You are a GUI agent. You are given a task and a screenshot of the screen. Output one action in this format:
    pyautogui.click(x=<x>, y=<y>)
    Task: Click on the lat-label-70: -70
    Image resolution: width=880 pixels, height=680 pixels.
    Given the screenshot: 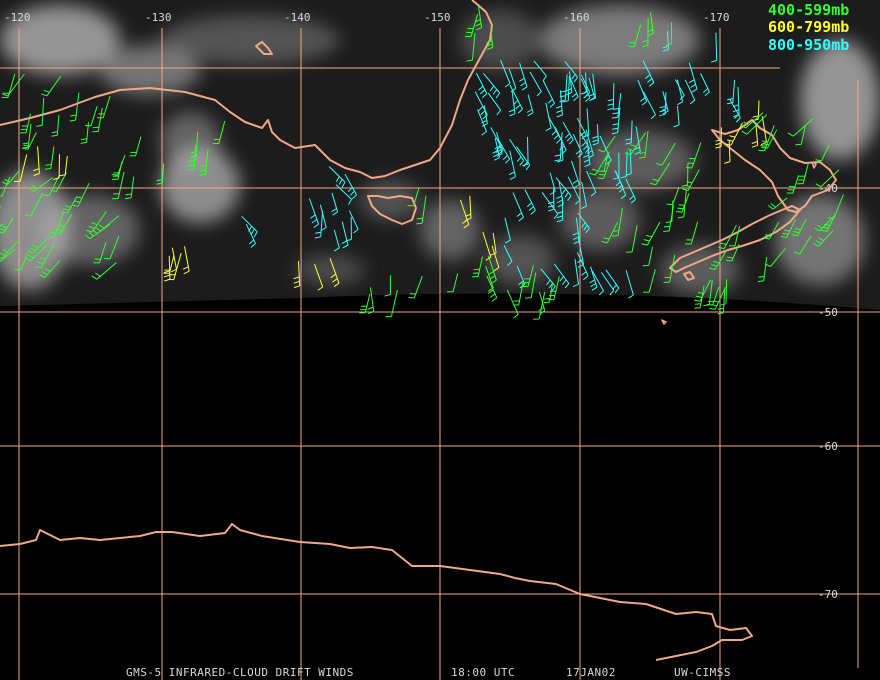 What is the action you would take?
    pyautogui.click(x=828, y=594)
    